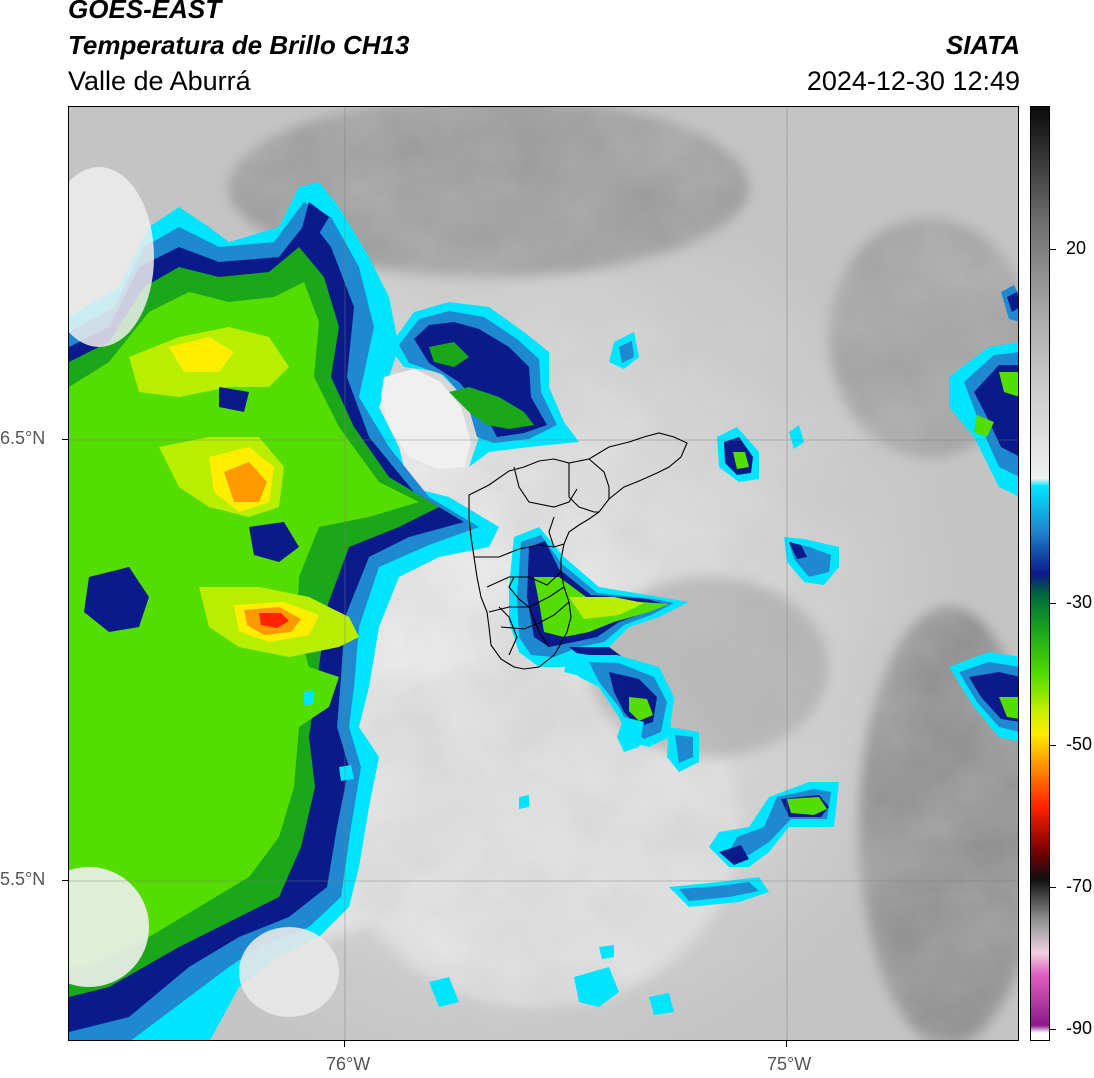  I want to click on cbar-label-neg90: -90, so click(1079, 1028).